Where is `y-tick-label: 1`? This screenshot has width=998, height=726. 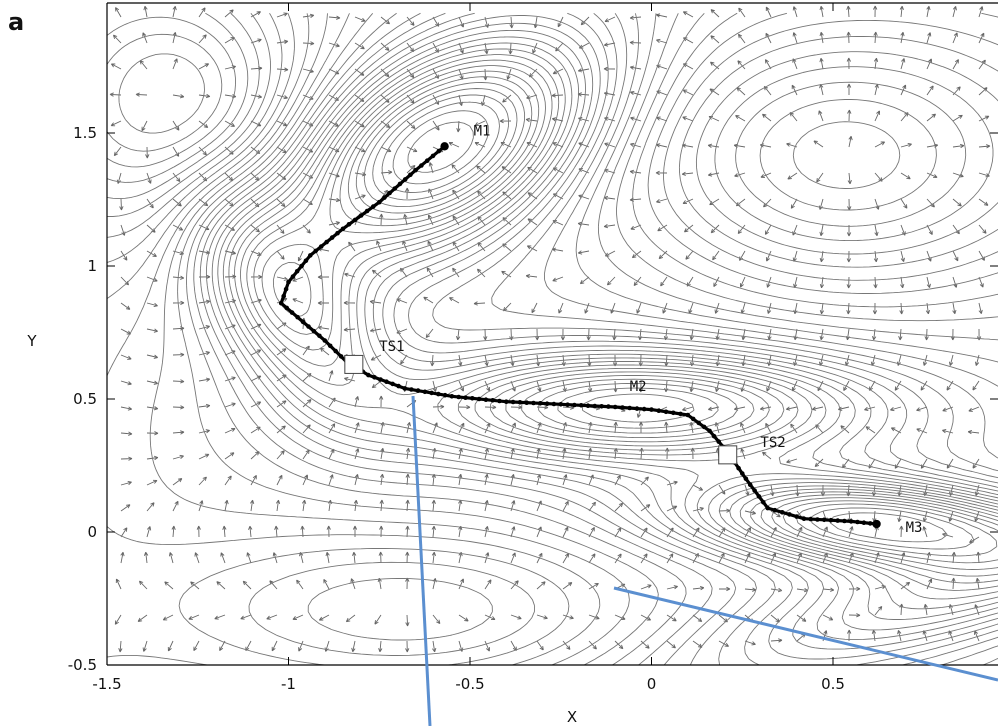 y-tick-label: 1 is located at coordinates (92, 266).